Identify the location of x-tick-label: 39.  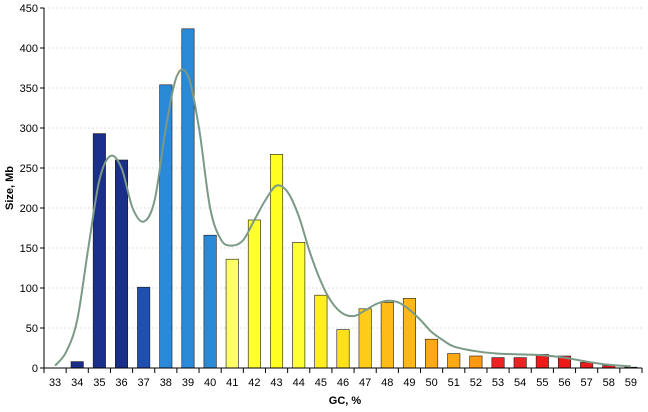
(188, 383).